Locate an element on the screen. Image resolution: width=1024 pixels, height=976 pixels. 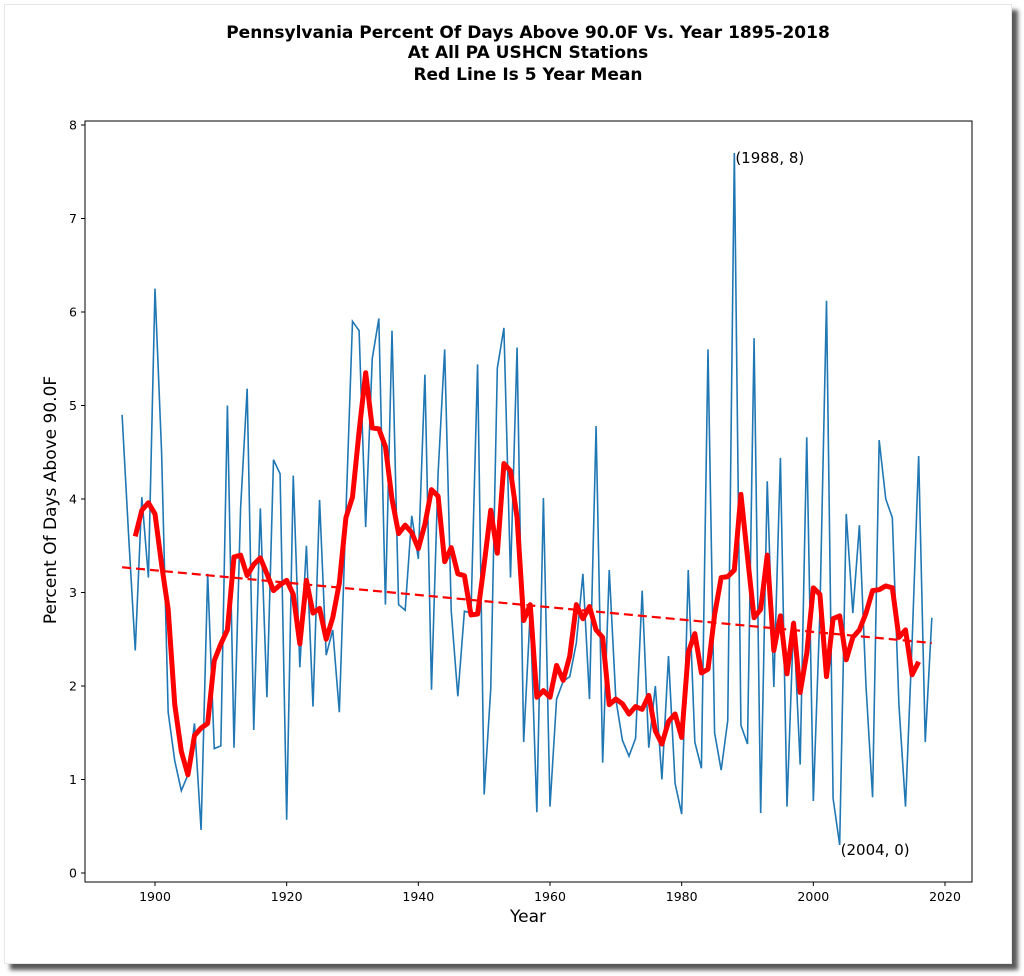
chart-title-line-2: At All PA USHCN Stations is located at coordinates (528, 53).